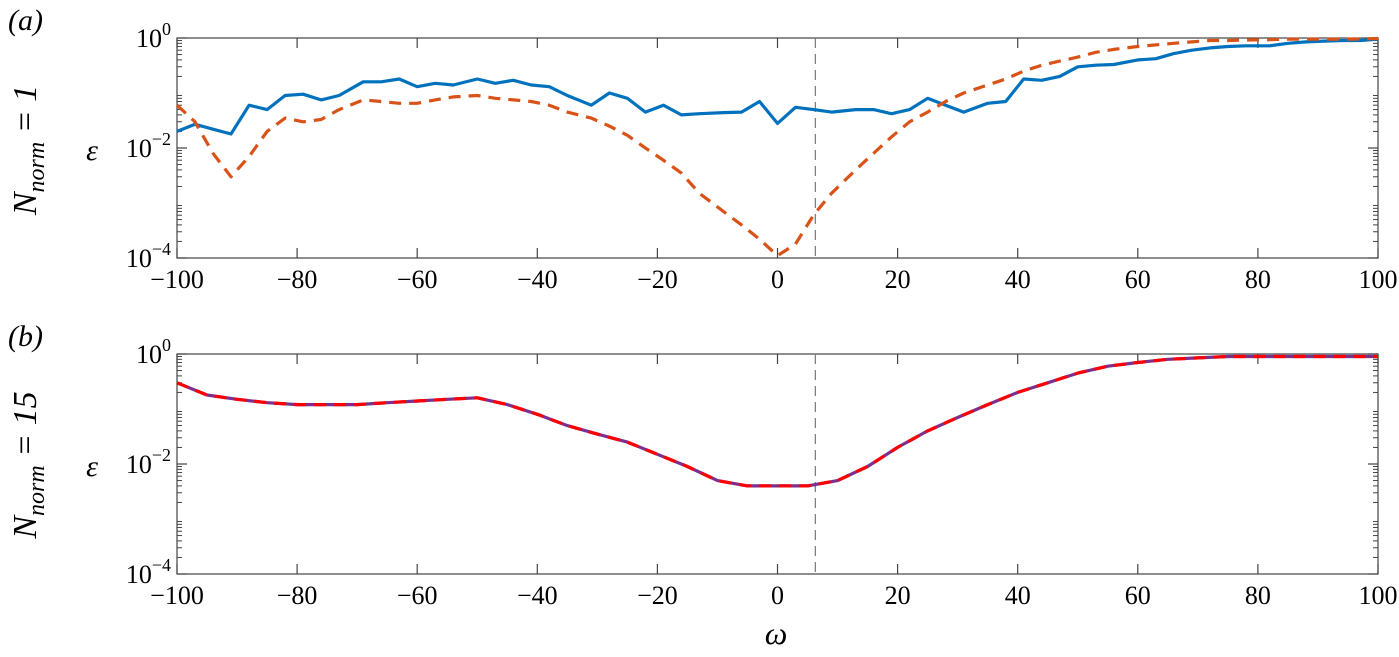 This screenshot has width=1399, height=657. I want to click on panel-b-x-tick-label: 80, so click(1258, 595).